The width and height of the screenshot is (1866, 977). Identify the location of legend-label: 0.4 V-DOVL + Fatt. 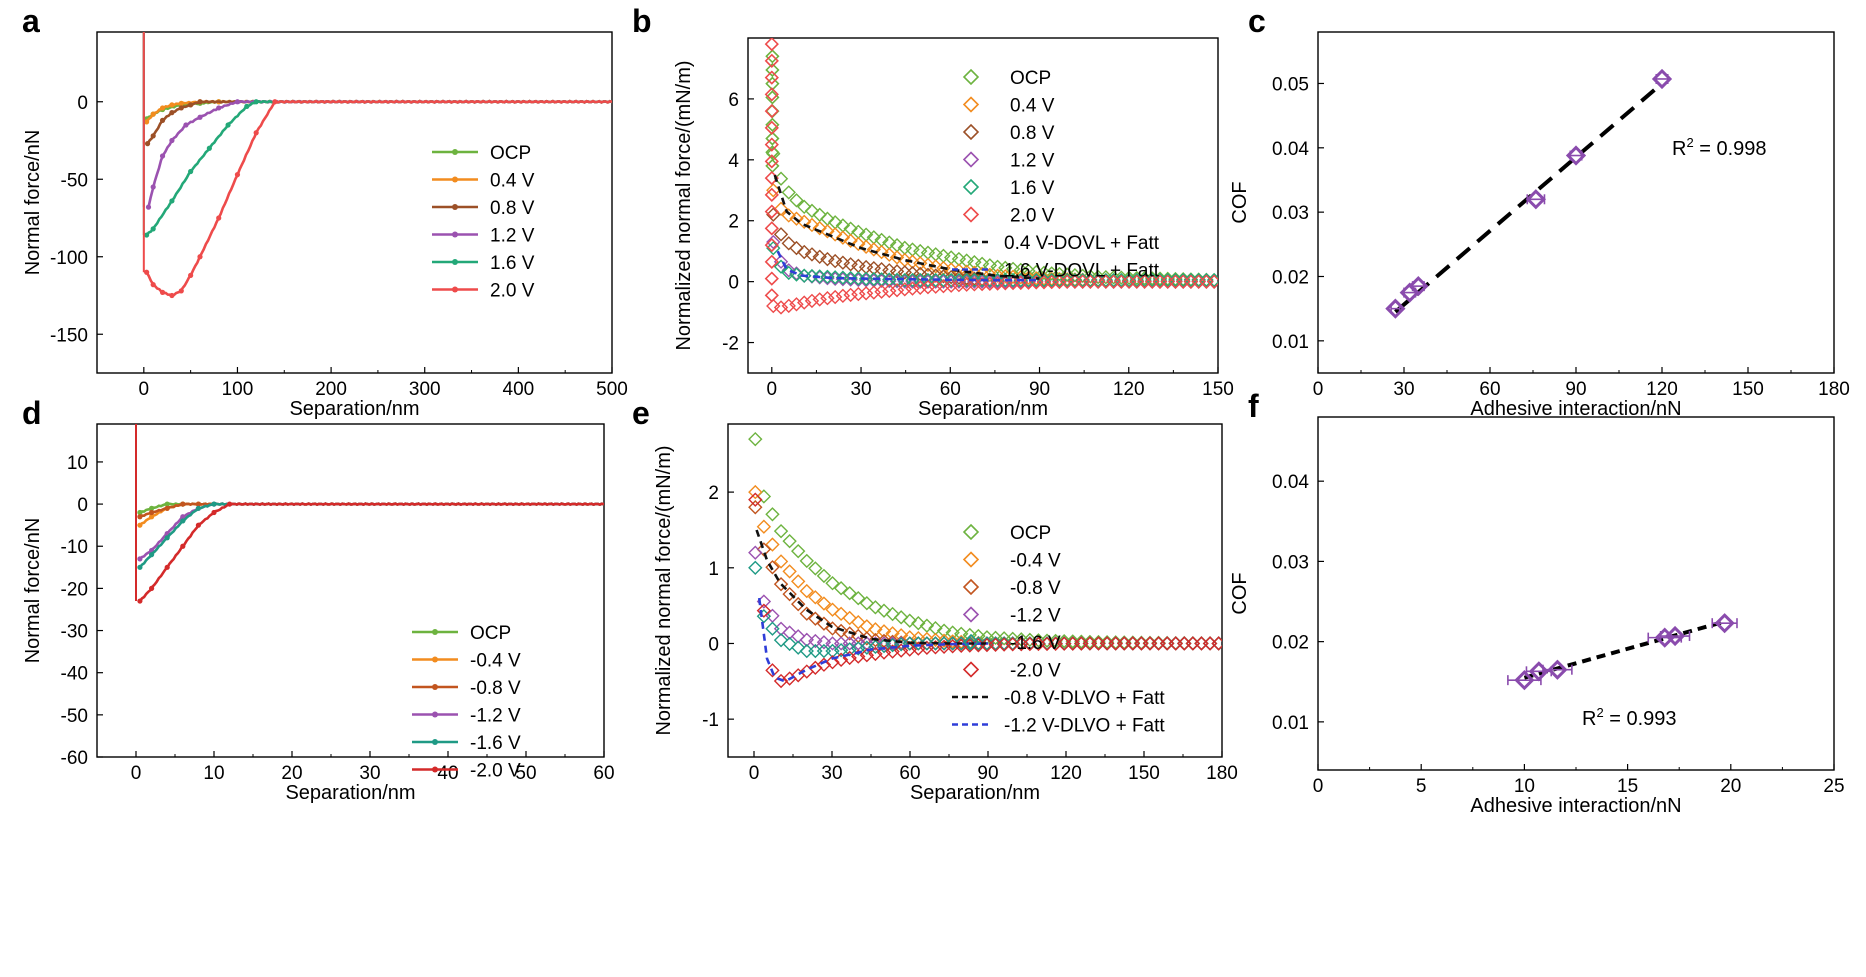
(1082, 243).